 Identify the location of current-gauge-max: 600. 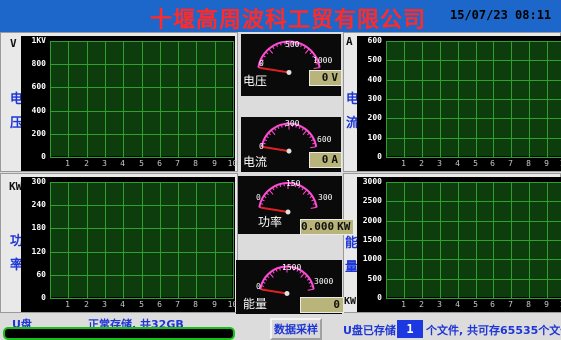
(324, 139).